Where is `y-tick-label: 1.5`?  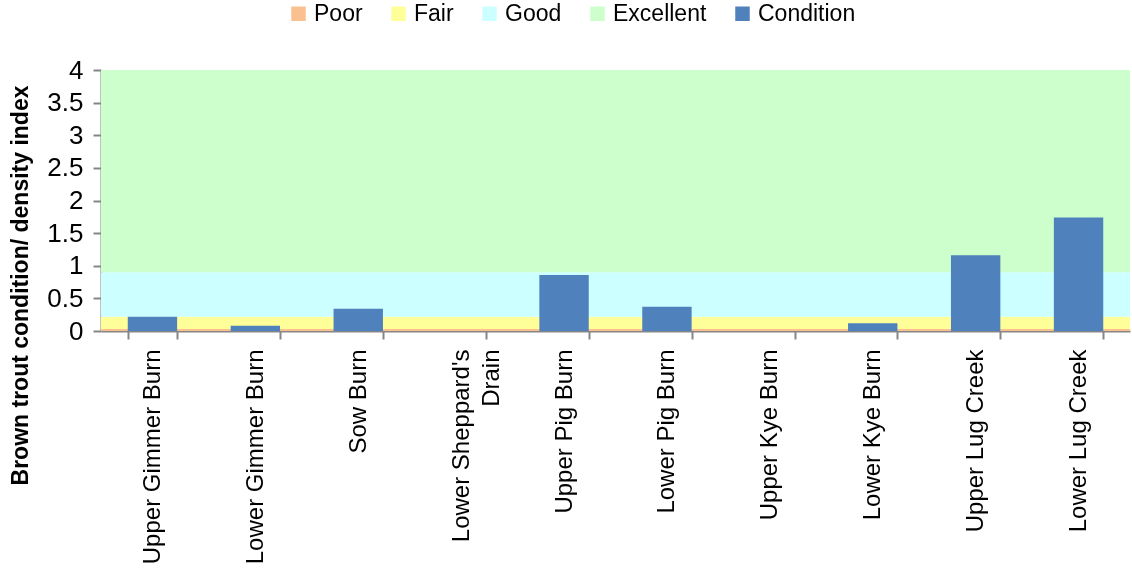 y-tick-label: 1.5 is located at coordinates (65, 232).